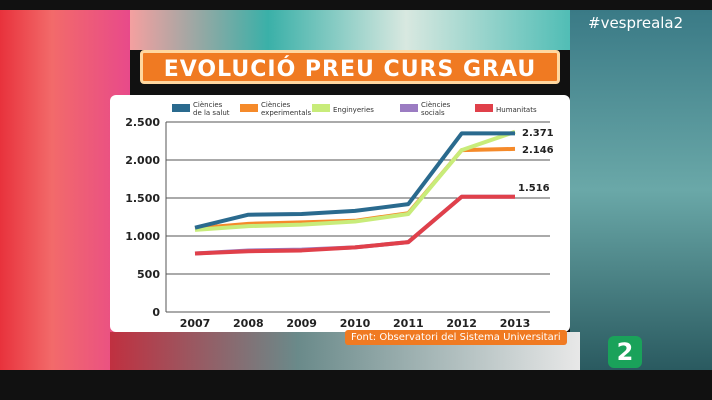  Describe the element at coordinates (625, 352) in the screenshot. I see `channel-logo: 2` at that location.